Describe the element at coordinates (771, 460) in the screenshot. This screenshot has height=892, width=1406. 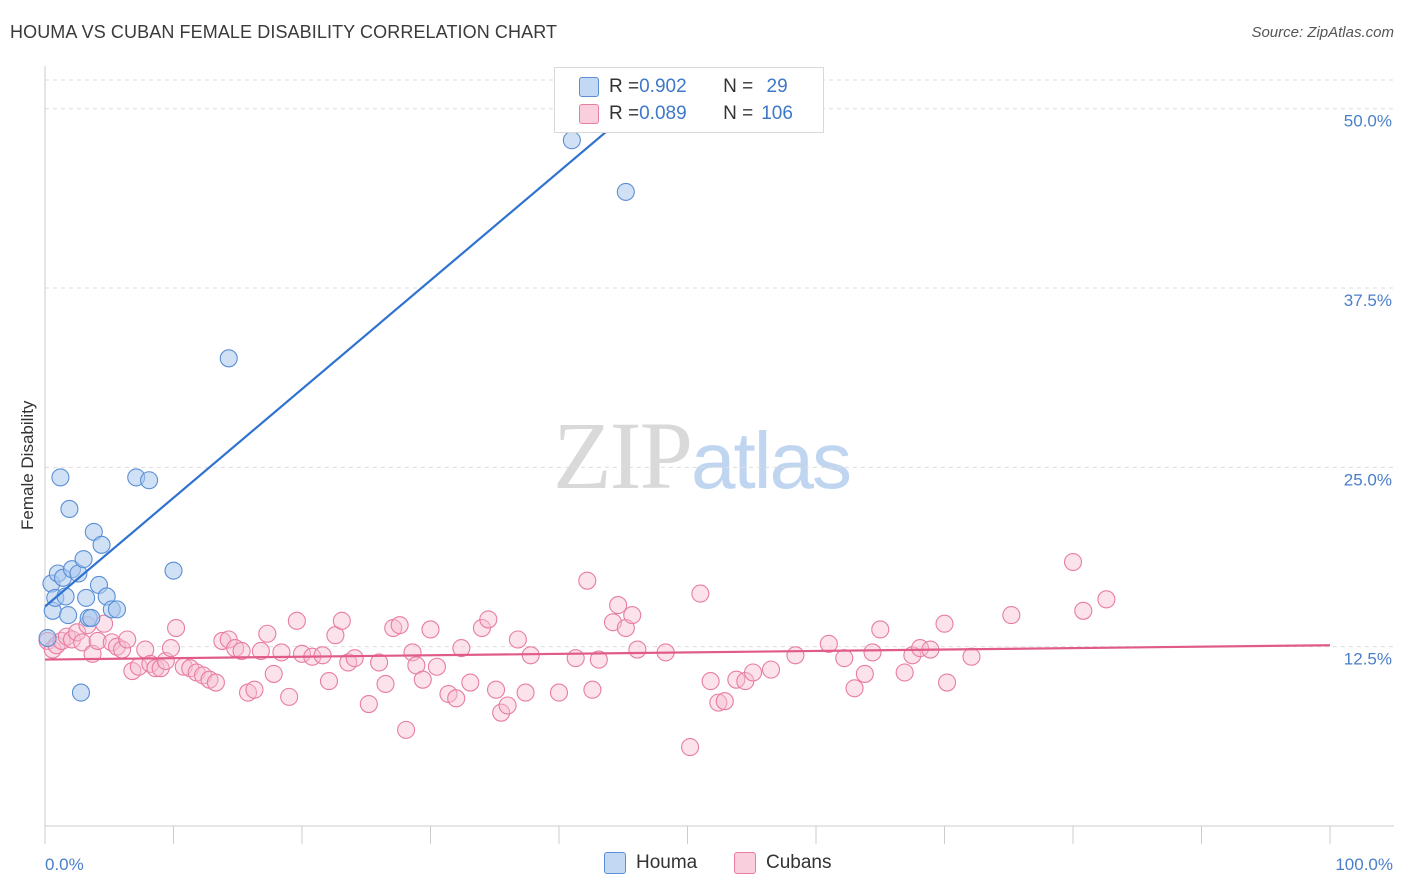
I see `watermark-atlas: atlas` at that location.